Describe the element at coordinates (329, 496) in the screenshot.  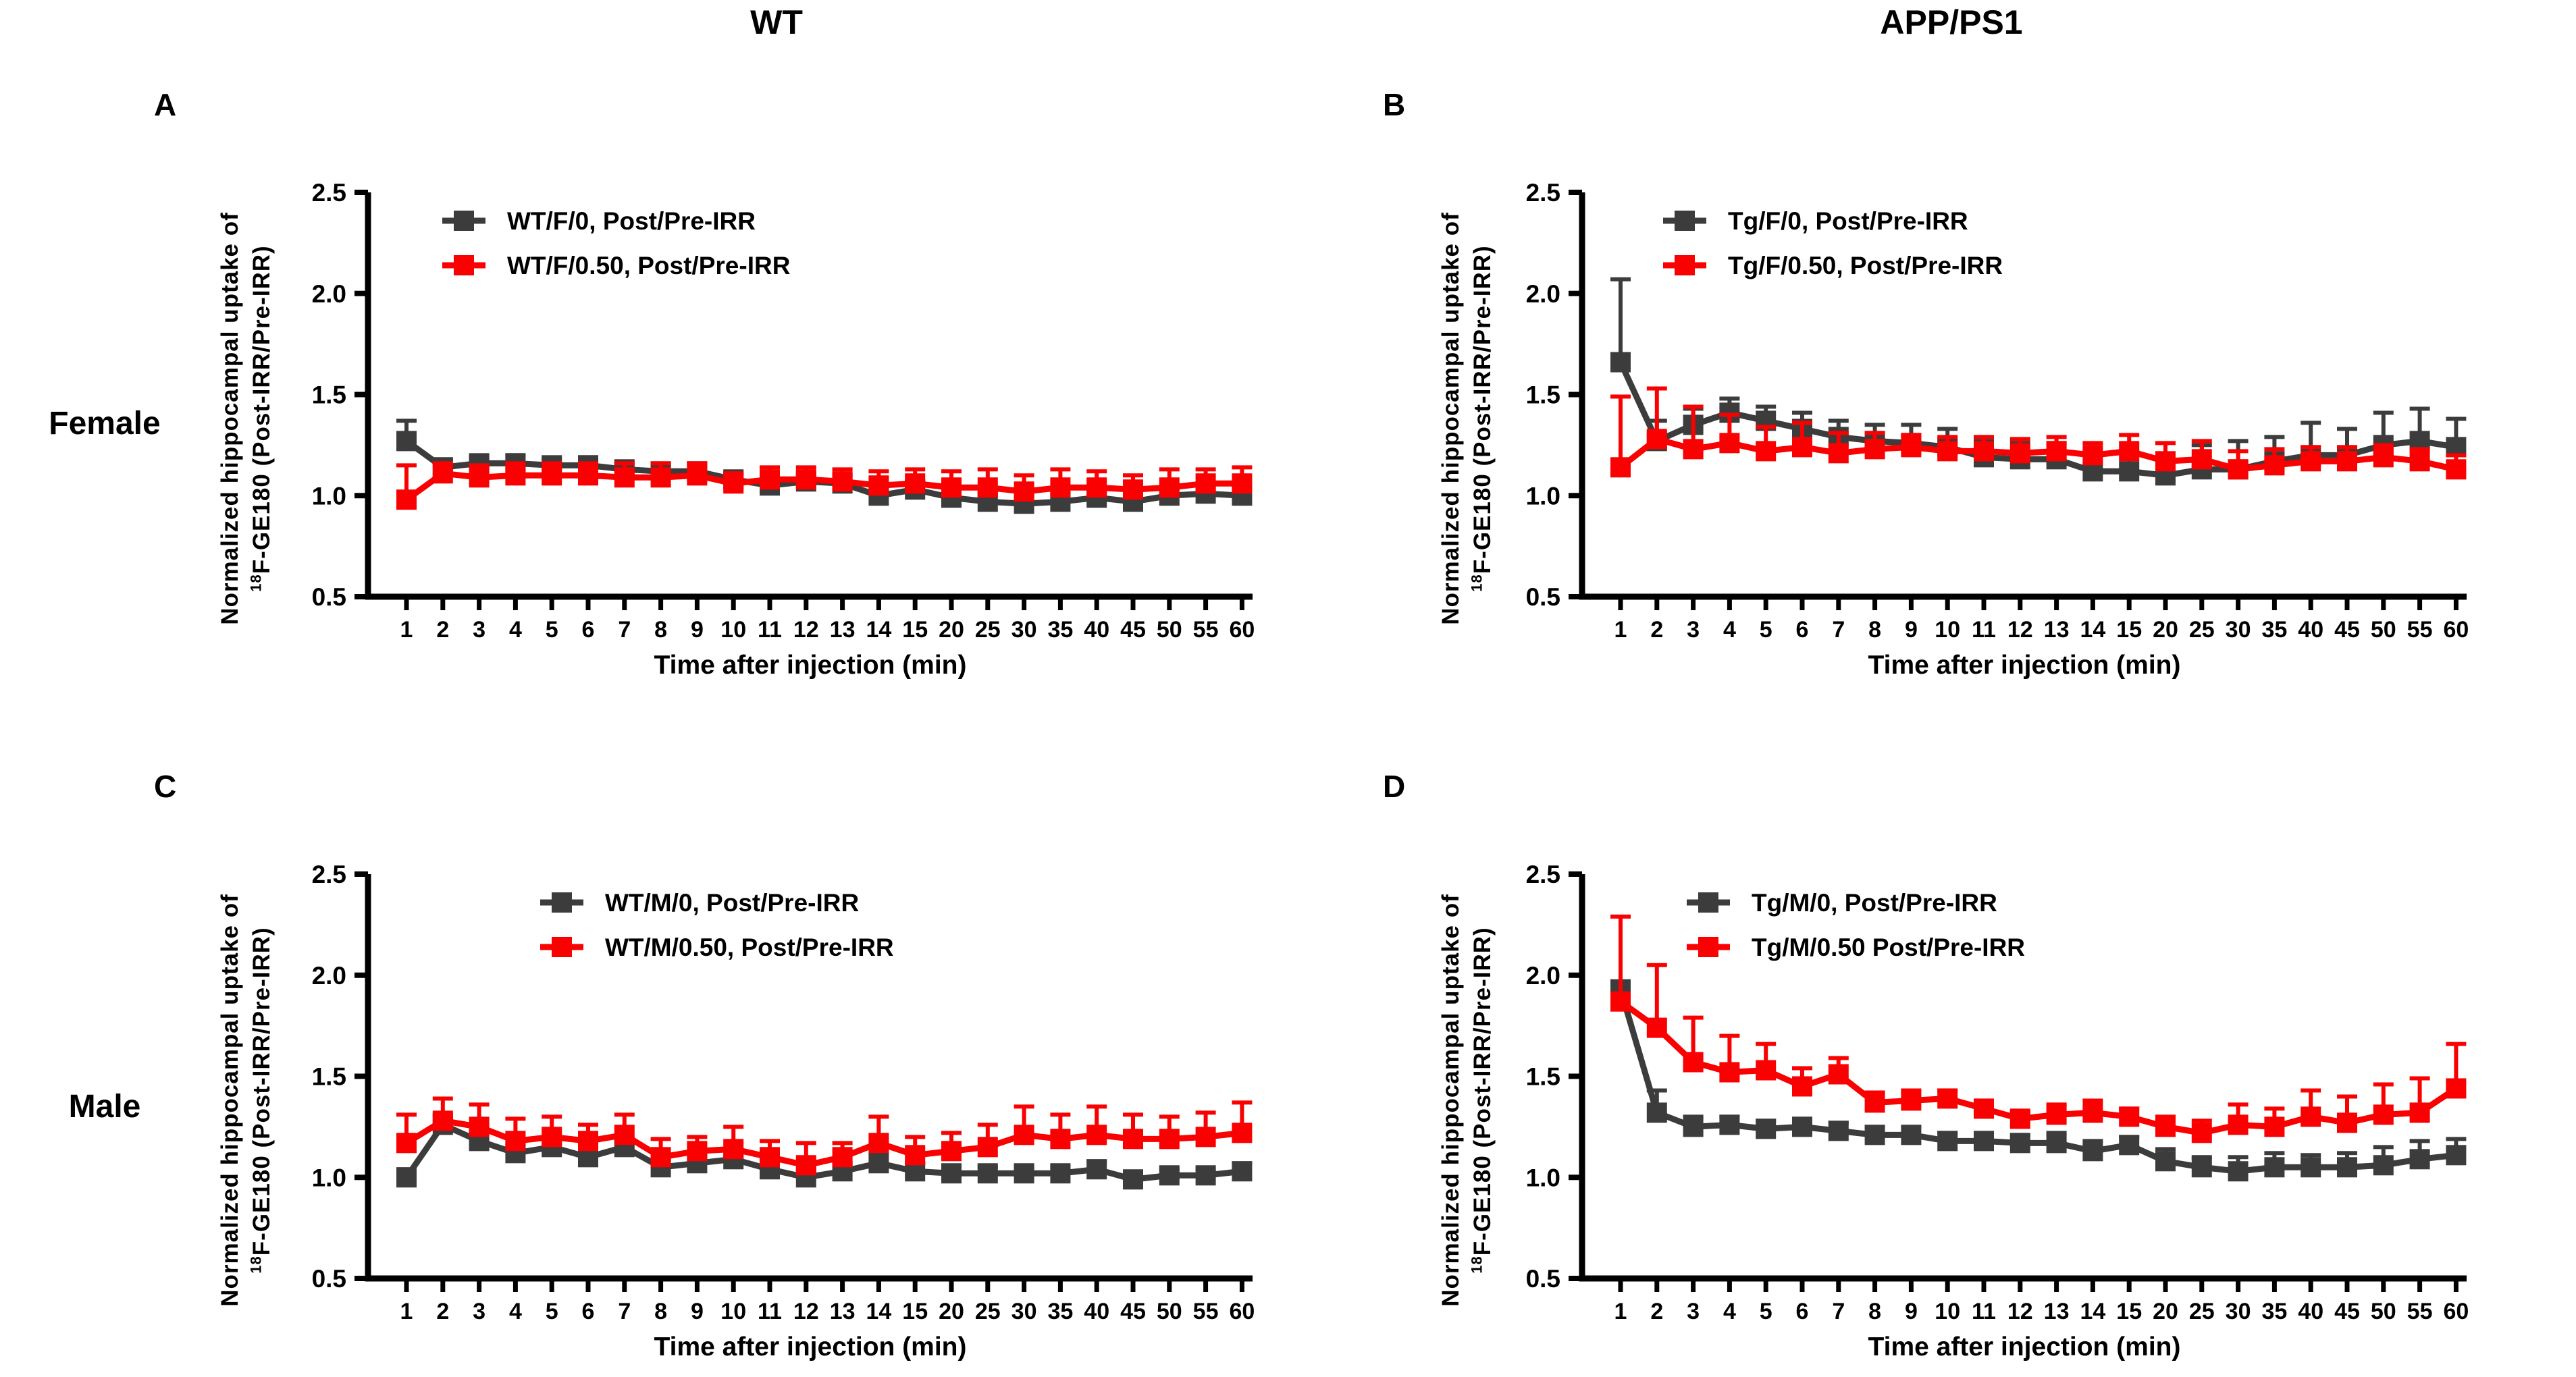
I see `y-tick-label: 1.0` at that location.